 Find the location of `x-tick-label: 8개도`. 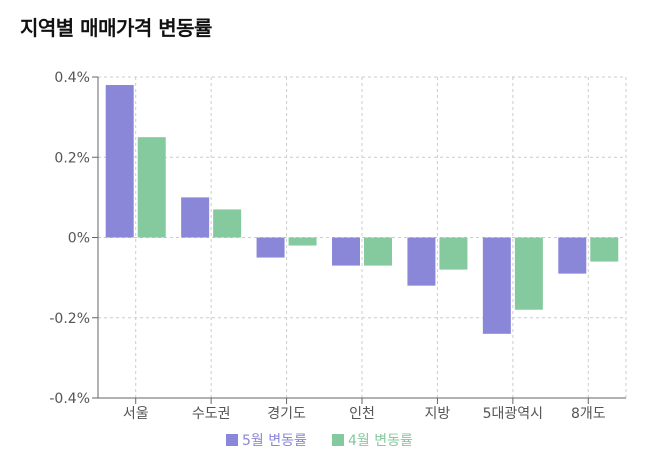

x-tick-label: 8개도 is located at coordinates (588, 414).